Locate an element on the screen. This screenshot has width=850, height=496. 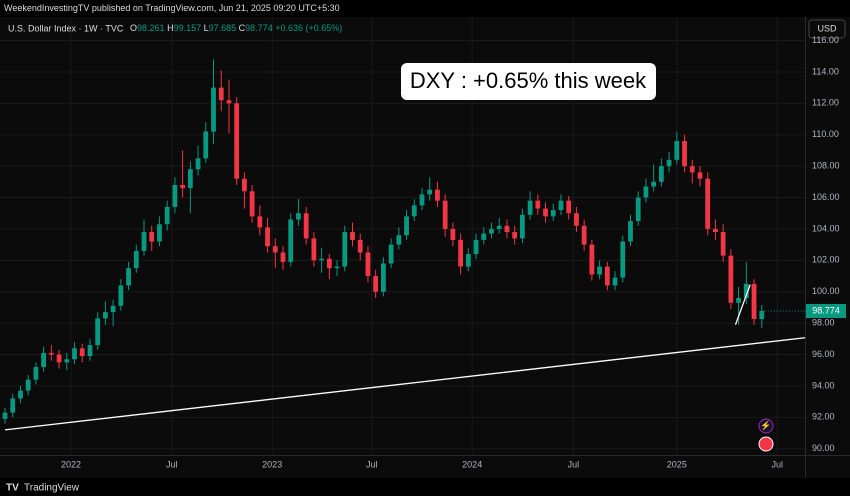
l-key: L is located at coordinates (206, 28).